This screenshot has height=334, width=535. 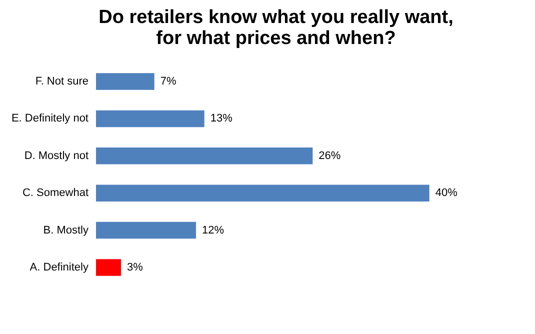 I want to click on y-tick-label: E. Definitely not, so click(x=49, y=118).